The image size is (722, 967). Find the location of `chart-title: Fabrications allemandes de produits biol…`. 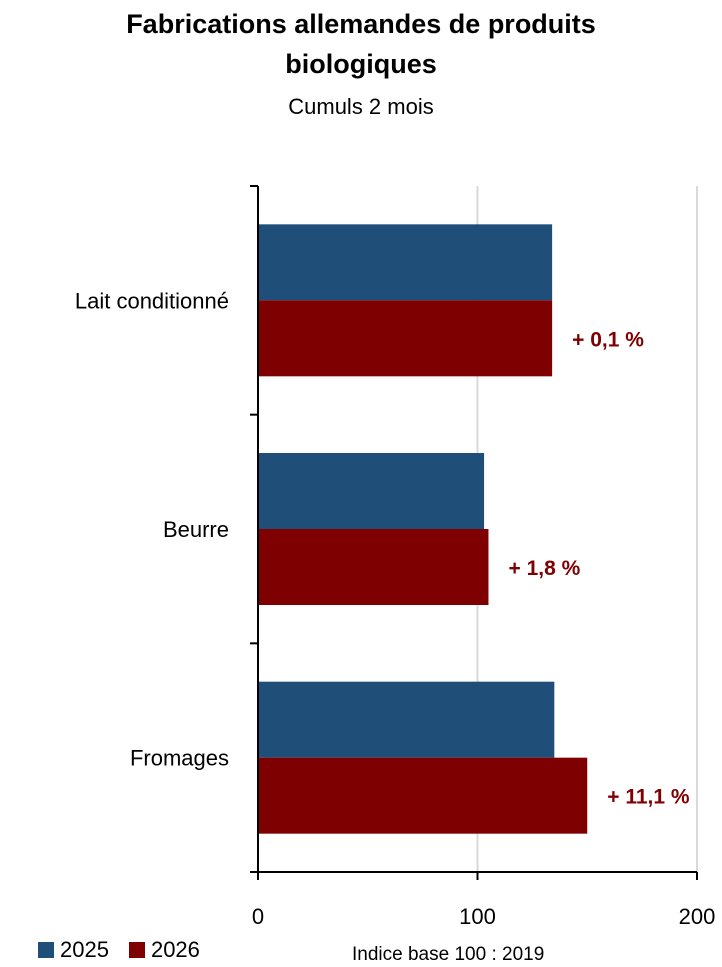

chart-title: Fabrications allemandes de produits biol… is located at coordinates (361, 44).